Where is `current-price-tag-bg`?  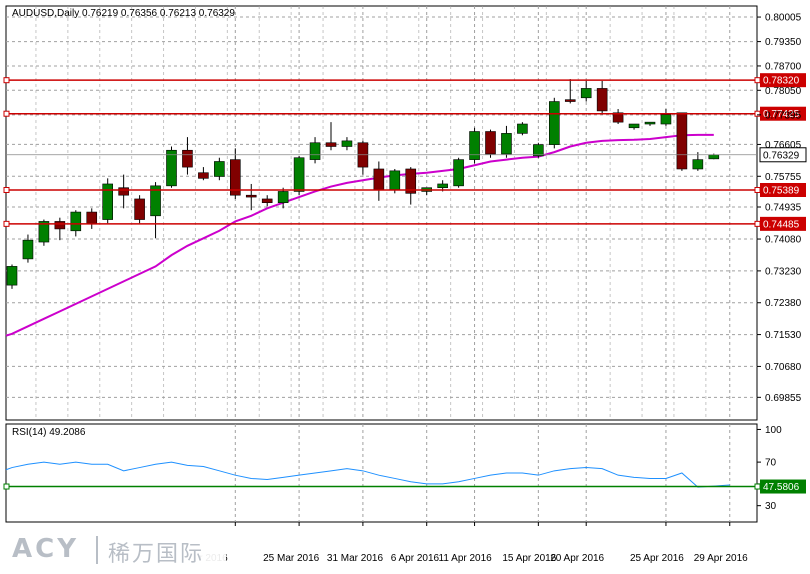
current-price-tag-bg is located at coordinates (783, 155).